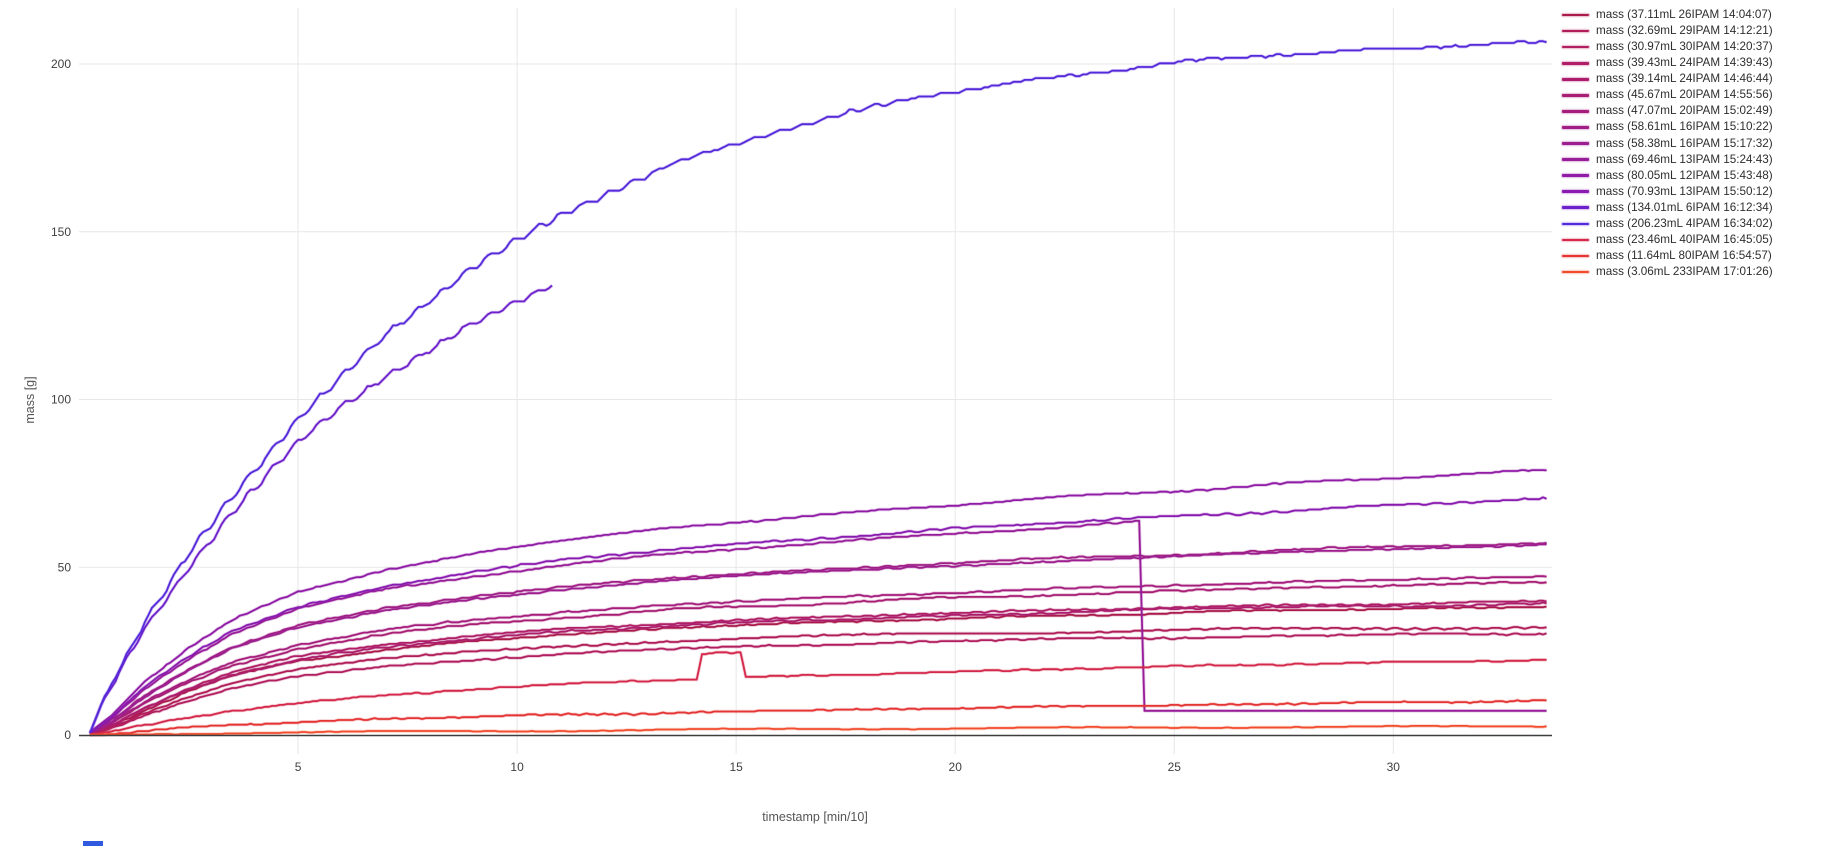  I want to click on legend-label: mass (47.07mL 20IPAM 15:02:49), so click(1684, 111).